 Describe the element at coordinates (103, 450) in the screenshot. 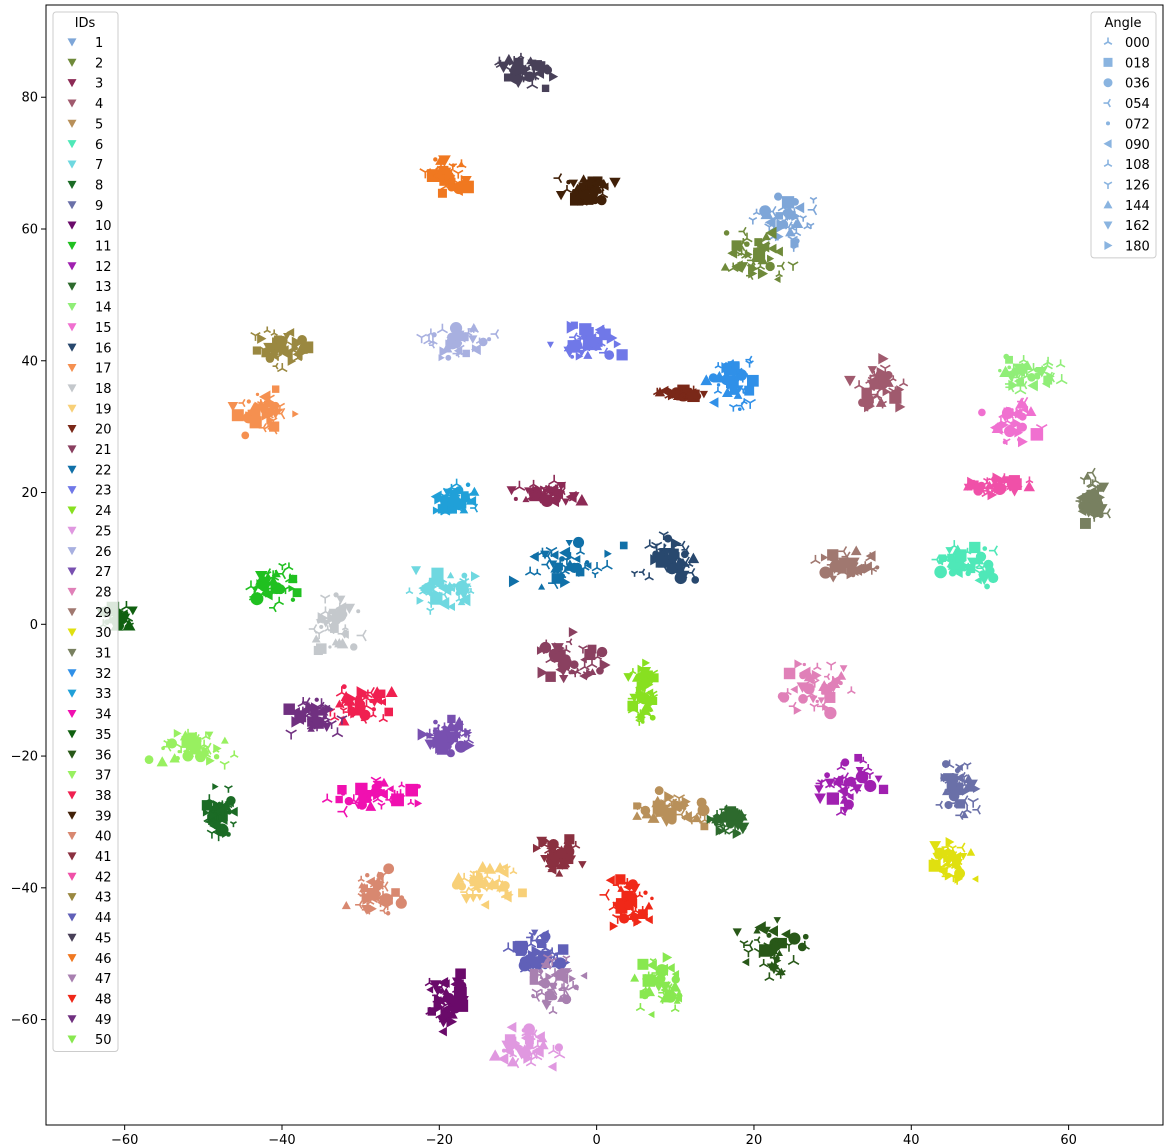

I see `legend-ids-label: 21` at that location.